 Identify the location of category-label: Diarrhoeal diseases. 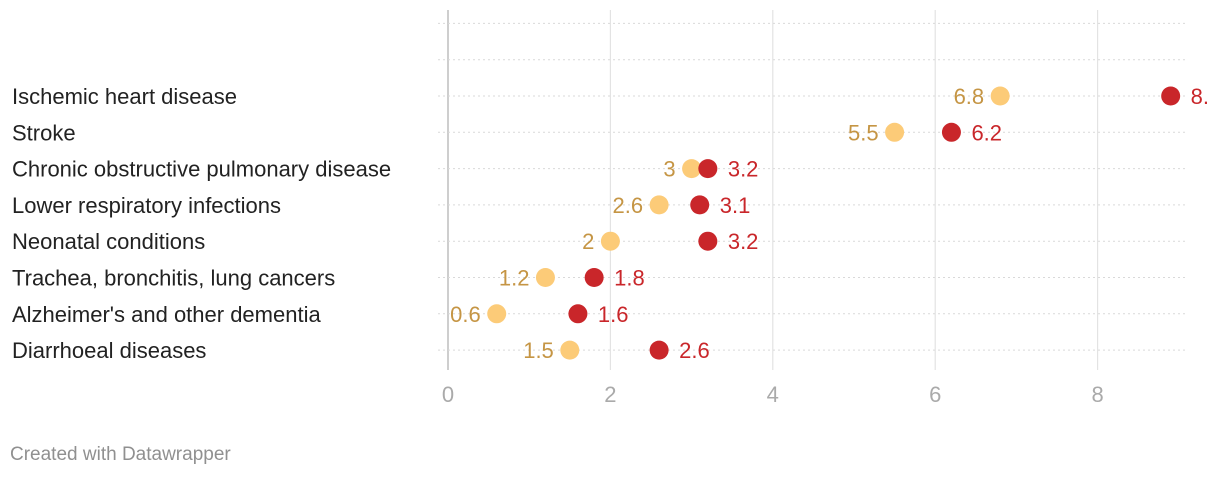
(109, 350).